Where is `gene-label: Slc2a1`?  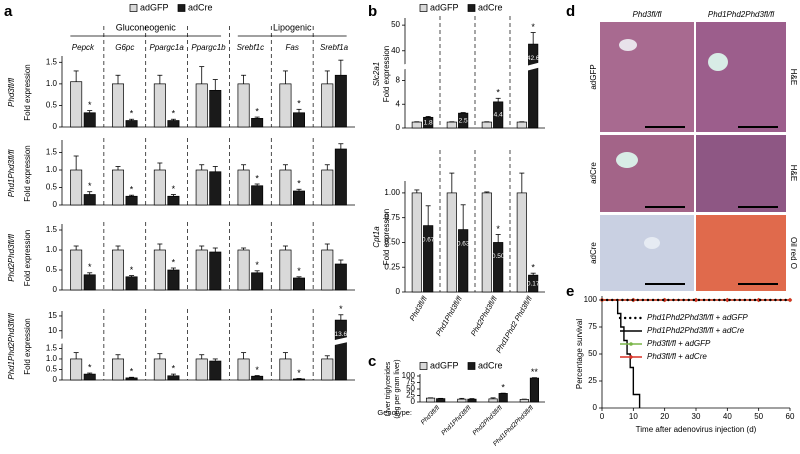
gene-label: Slc2a1 is located at coordinates (376, 74).